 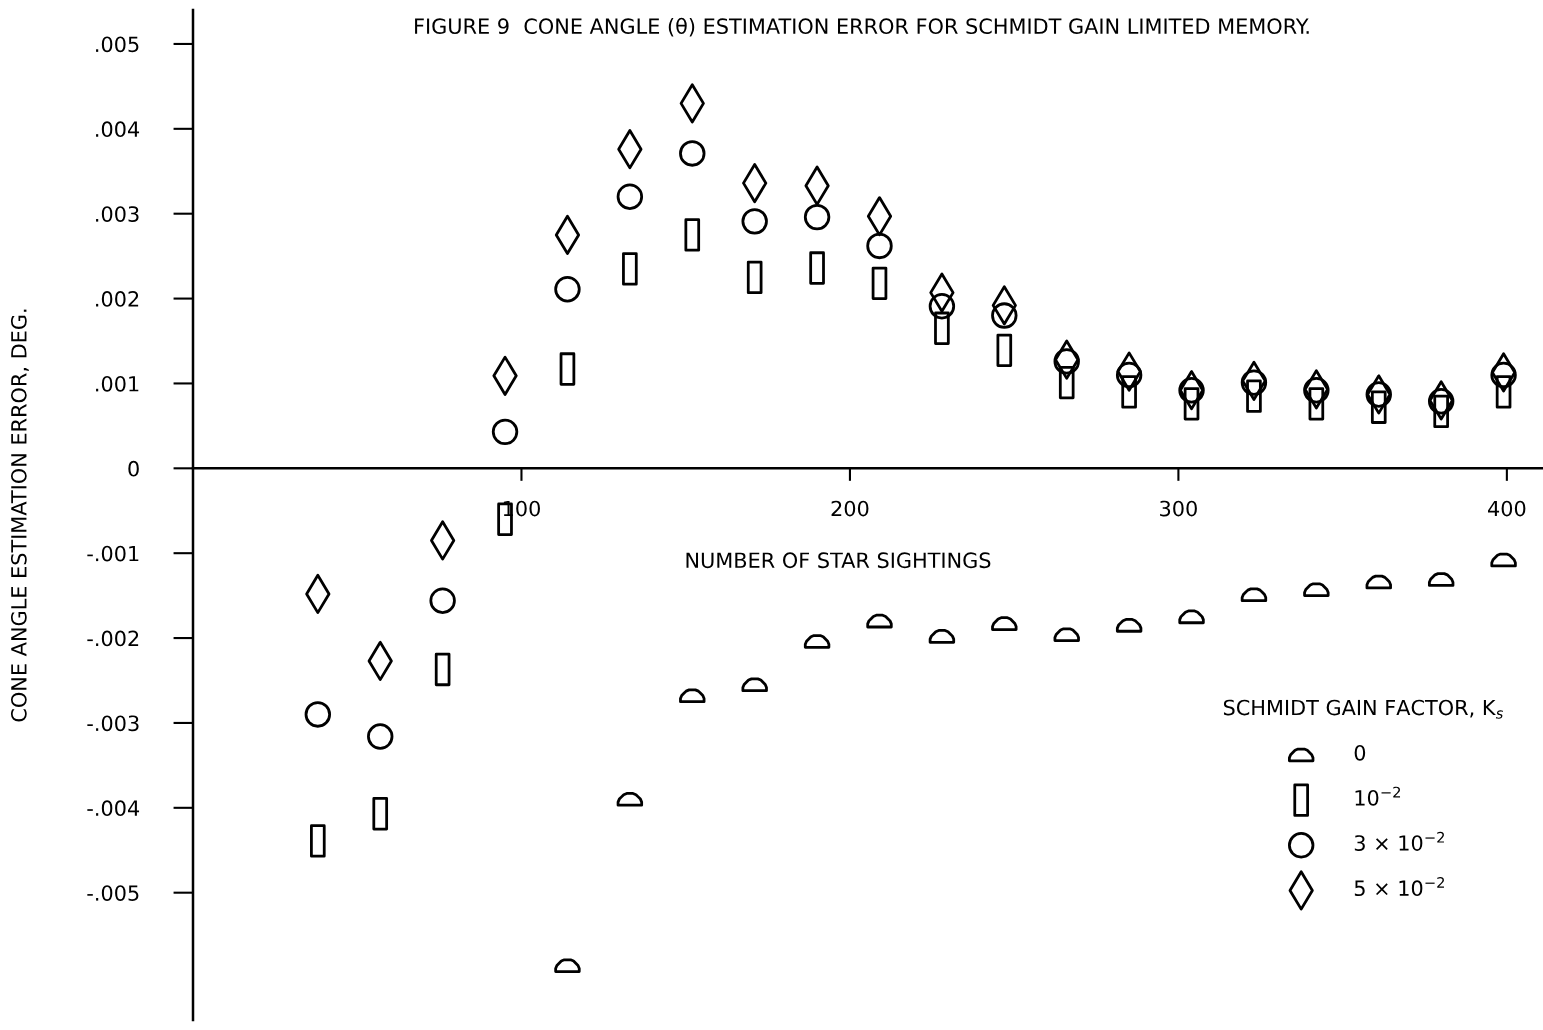 What do you see at coordinates (118, 129) in the screenshot?
I see `y-tick-label: .004` at bounding box center [118, 129].